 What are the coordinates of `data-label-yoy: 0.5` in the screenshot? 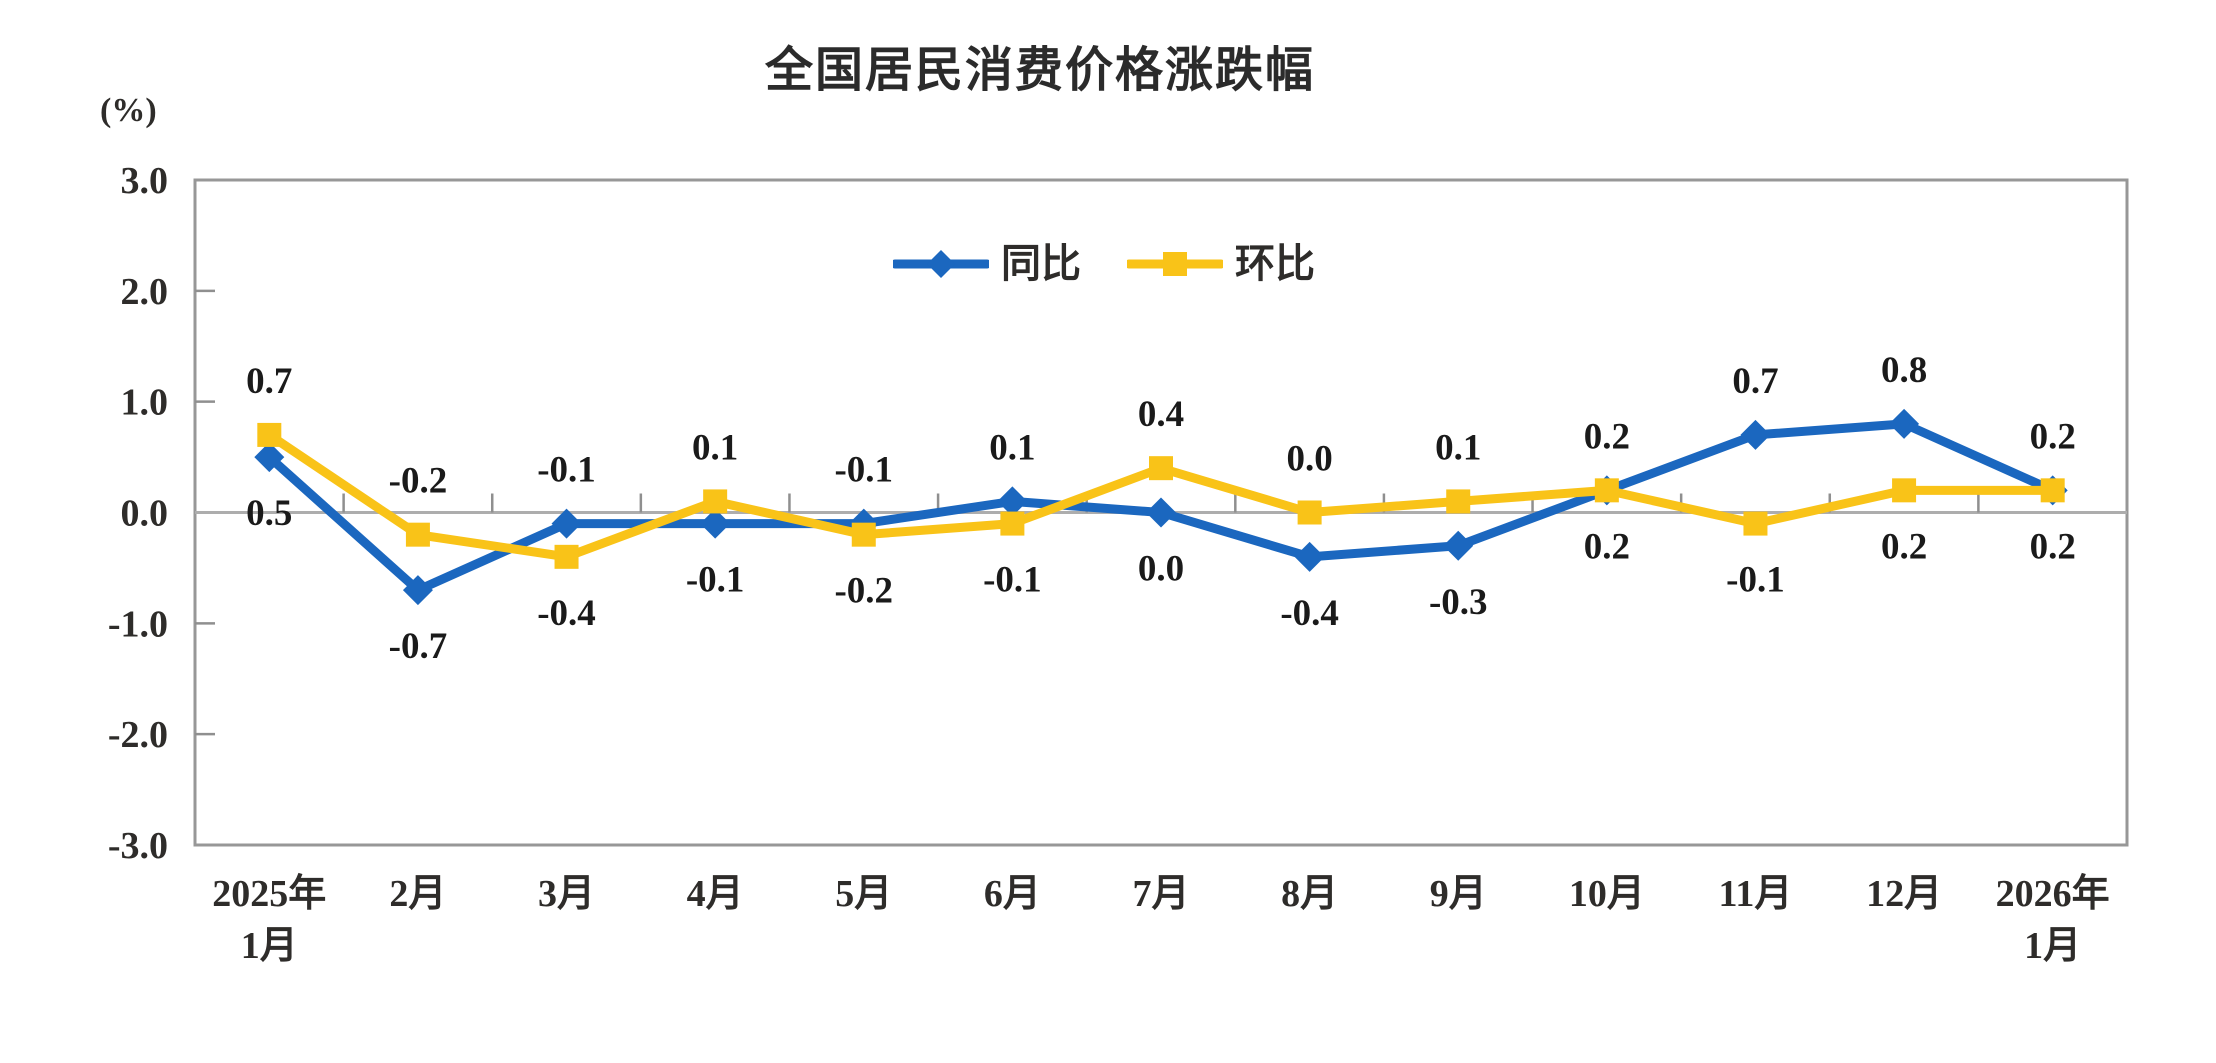 It's located at (269, 513).